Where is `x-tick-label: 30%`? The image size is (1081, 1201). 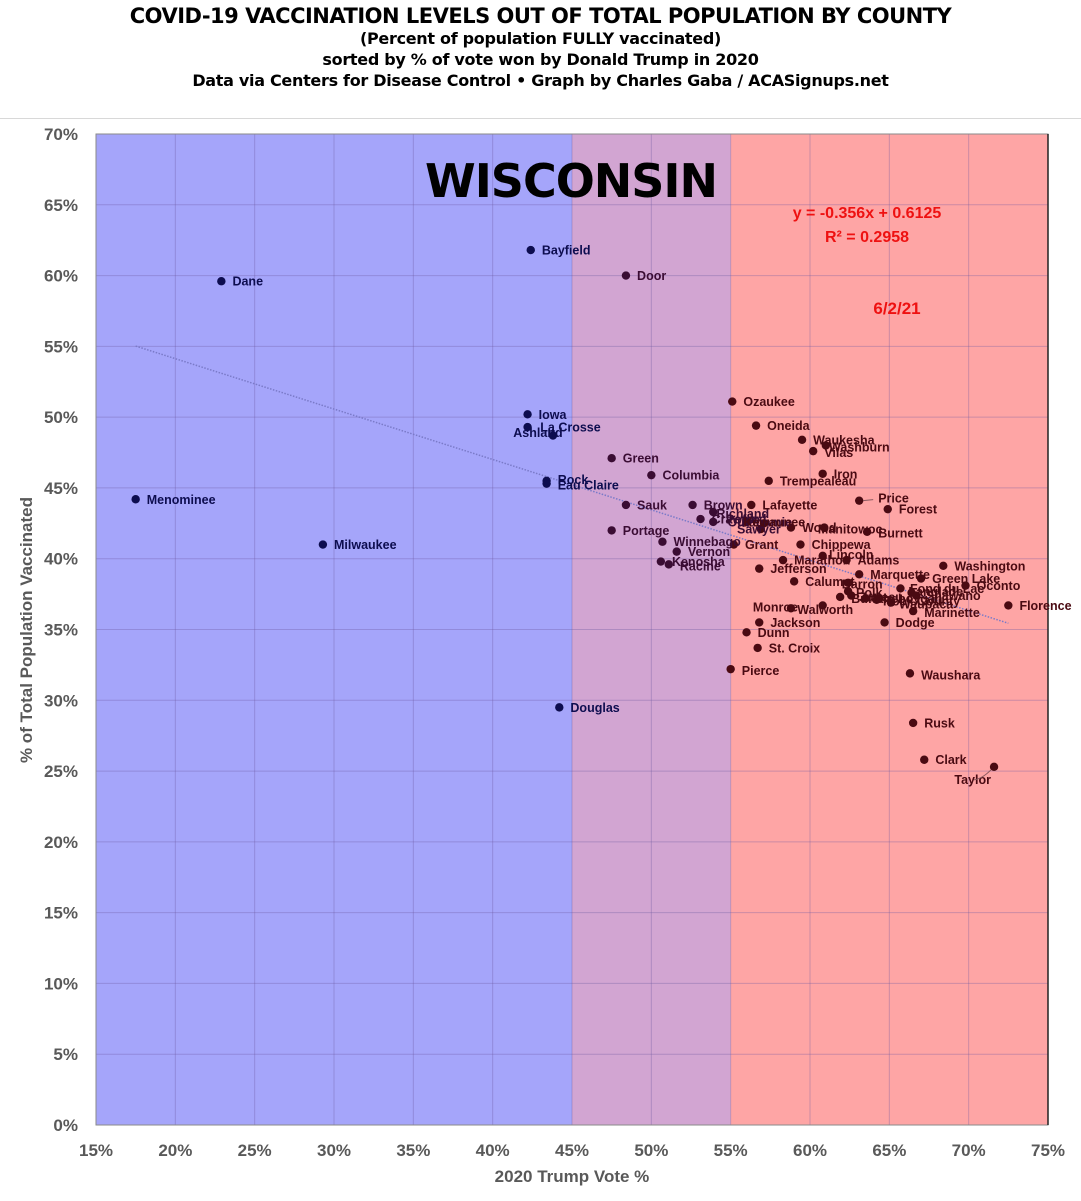 x-tick-label: 30% is located at coordinates (334, 1150).